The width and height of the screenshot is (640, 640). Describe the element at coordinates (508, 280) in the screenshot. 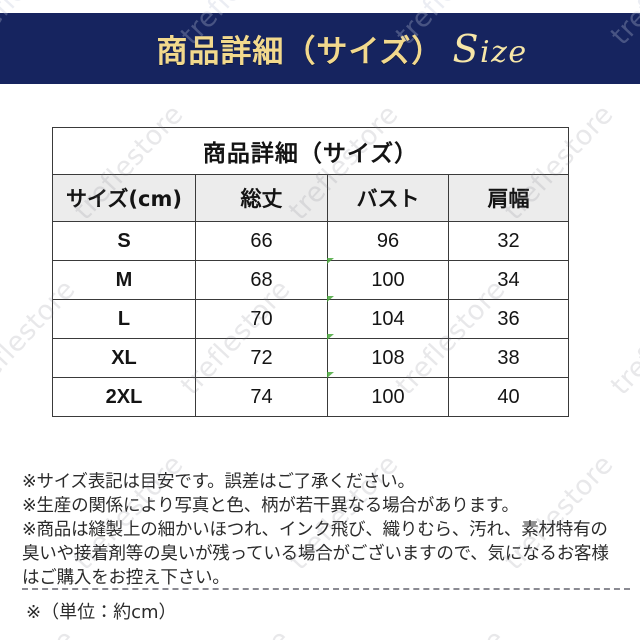

I see `cell-shoulder: 34` at that location.